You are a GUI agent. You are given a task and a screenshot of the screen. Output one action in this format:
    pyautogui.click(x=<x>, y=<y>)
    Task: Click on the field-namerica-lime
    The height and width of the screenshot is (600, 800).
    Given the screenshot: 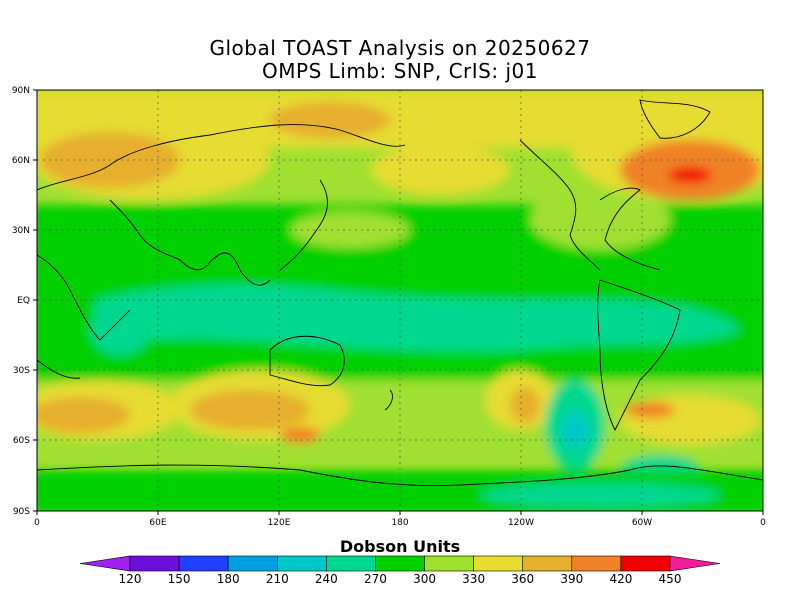 What is the action you would take?
    pyautogui.click(x=600, y=220)
    